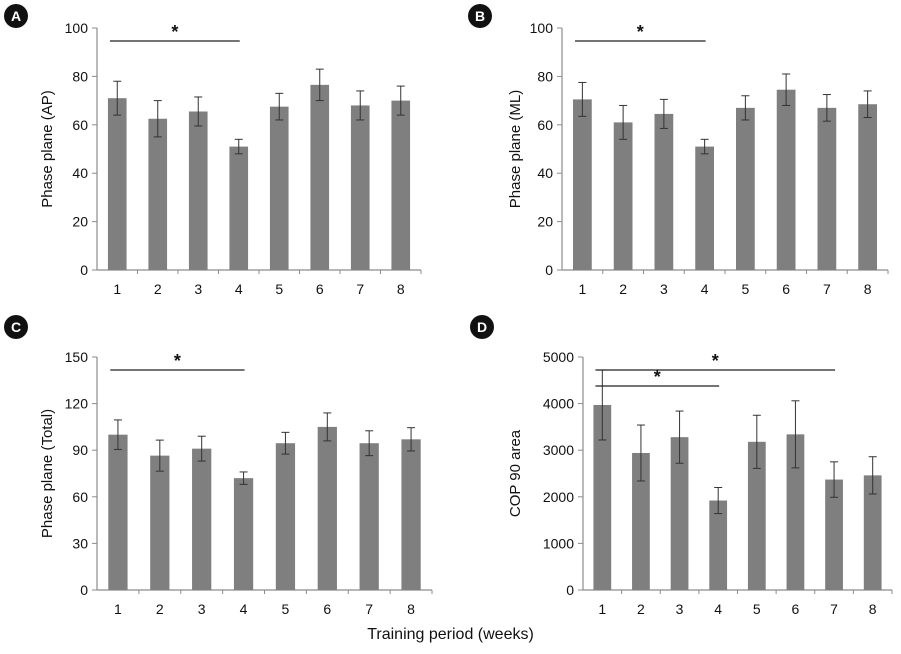 The width and height of the screenshot is (901, 654). Describe the element at coordinates (80, 450) in the screenshot. I see `y-tick-label: 90` at that location.